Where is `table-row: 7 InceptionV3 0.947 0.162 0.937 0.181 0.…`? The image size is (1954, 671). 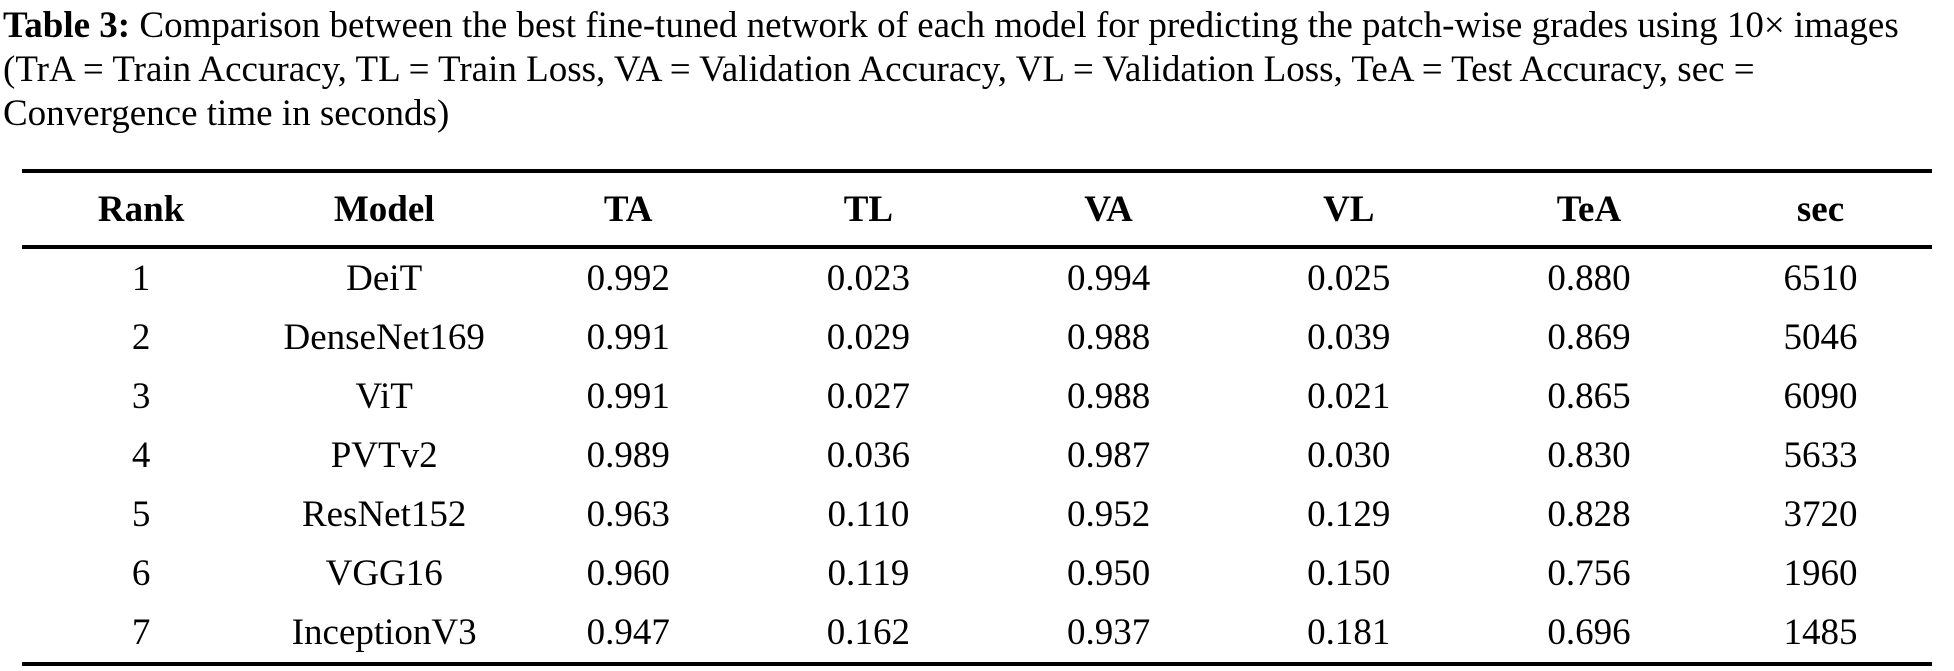
table-row: 7 InceptionV3 0.947 0.162 0.937 0.181 0.… is located at coordinates (977, 633).